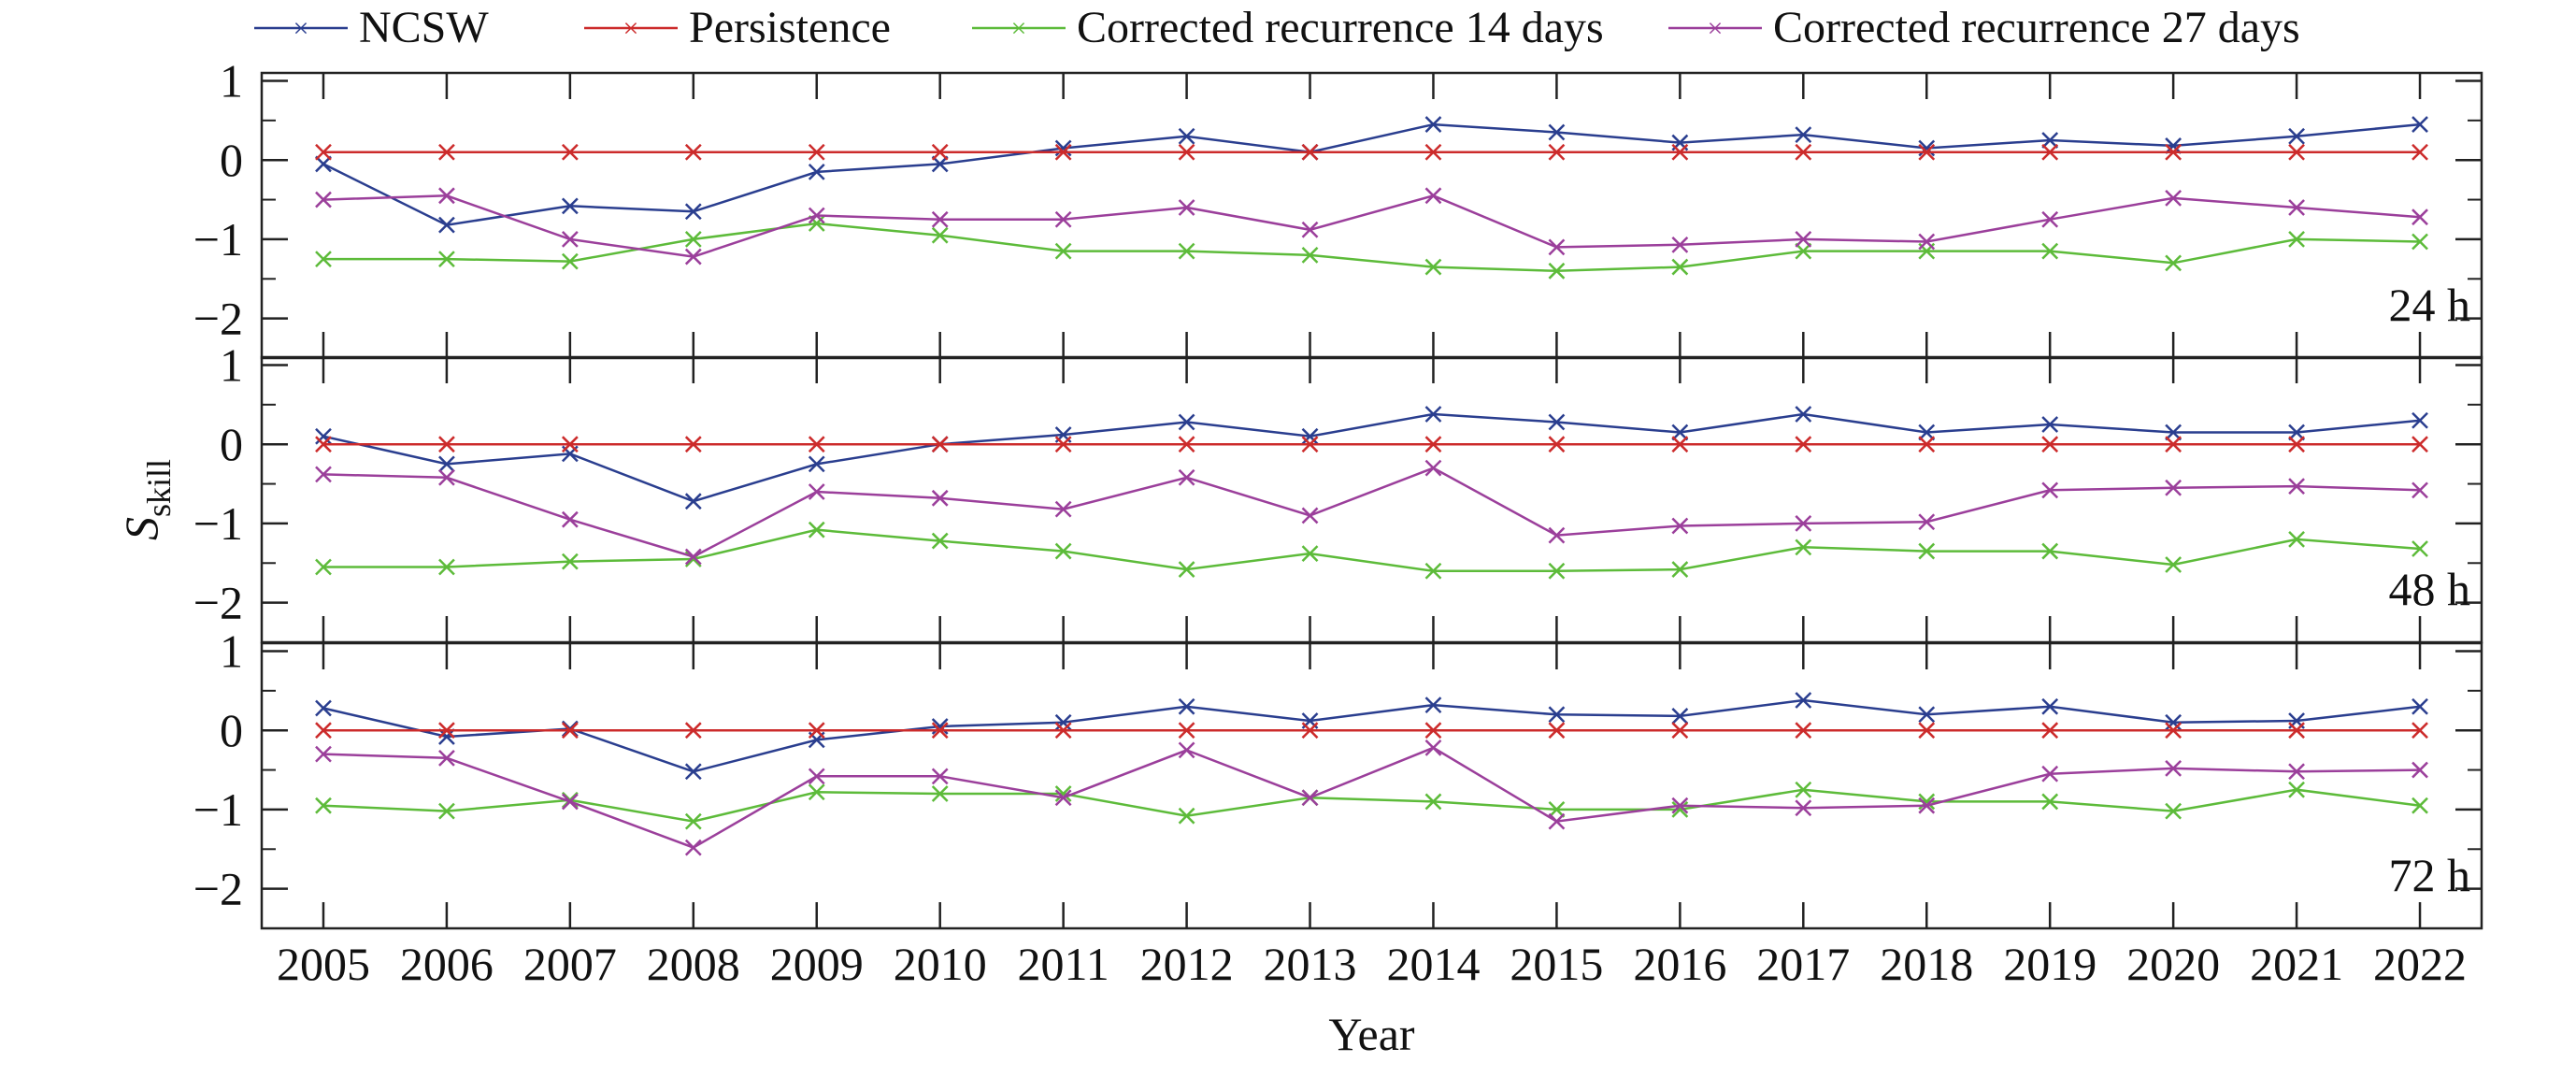 This screenshot has height=1077, width=2576. What do you see at coordinates (218, 810) in the screenshot?
I see `y-tick-label: −1` at bounding box center [218, 810].